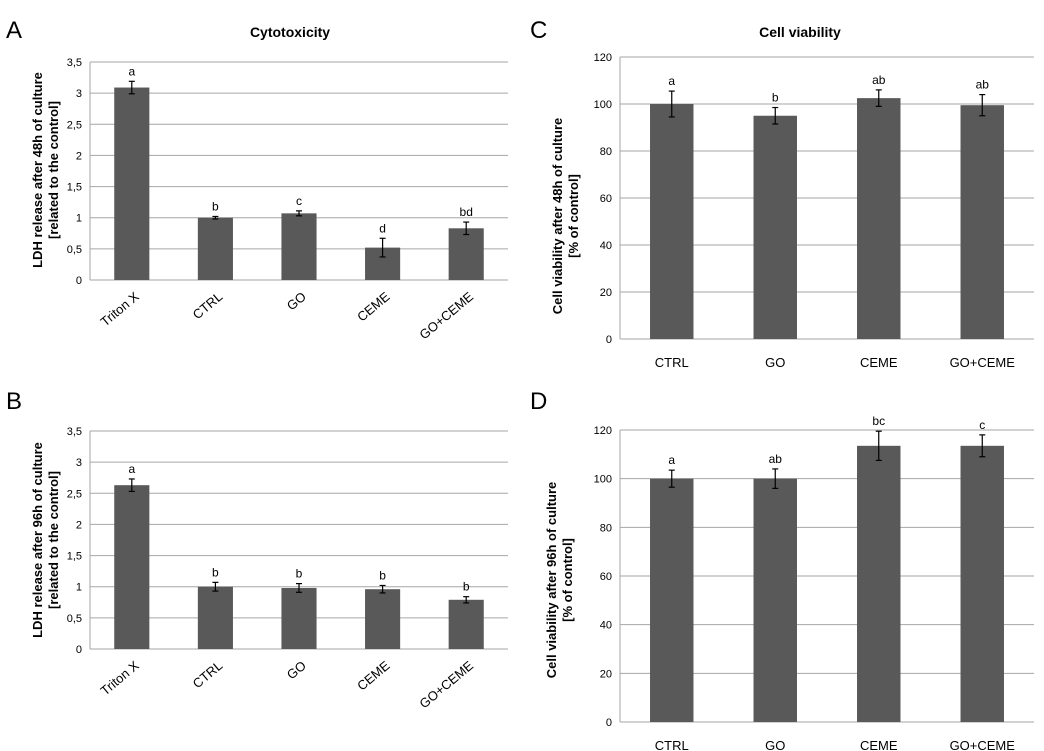 This screenshot has height=751, width=1044. Describe the element at coordinates (382, 228) in the screenshot. I see `panel-a-significance-label: d` at that location.